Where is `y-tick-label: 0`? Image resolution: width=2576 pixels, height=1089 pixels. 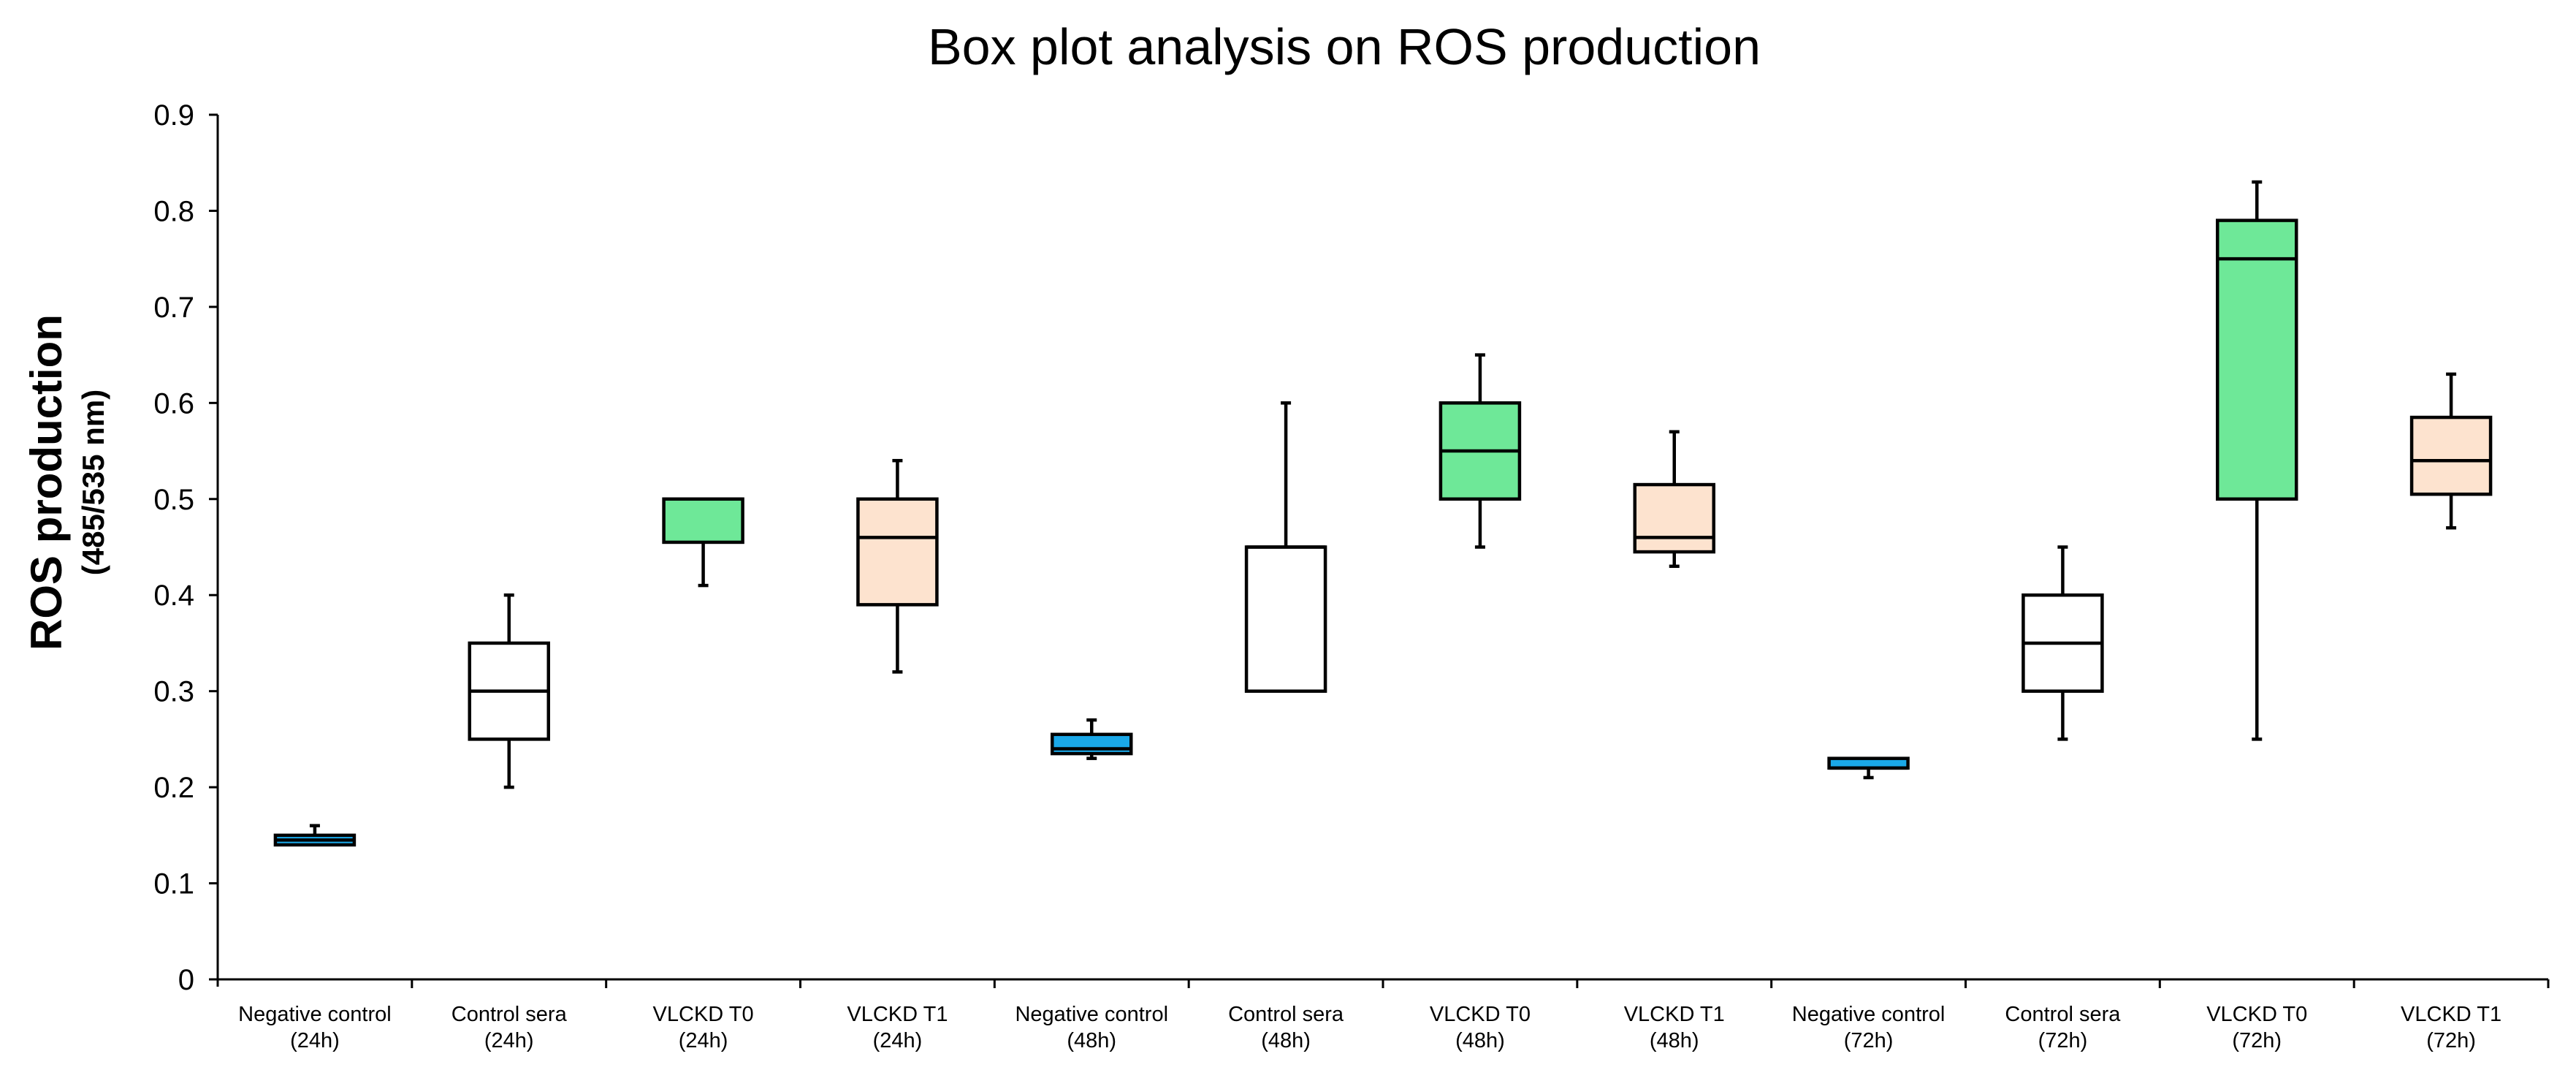
y-tick-label: 0 is located at coordinates (186, 980).